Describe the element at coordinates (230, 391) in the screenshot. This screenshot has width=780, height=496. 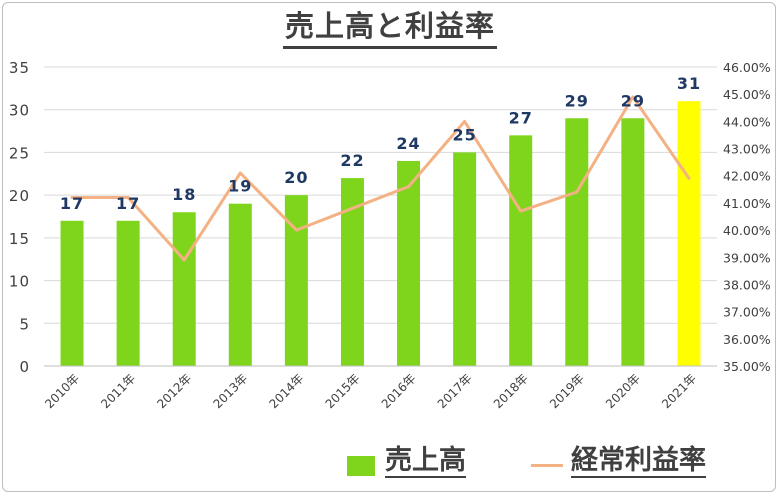
I see `x-tick-label: 2013年` at that location.